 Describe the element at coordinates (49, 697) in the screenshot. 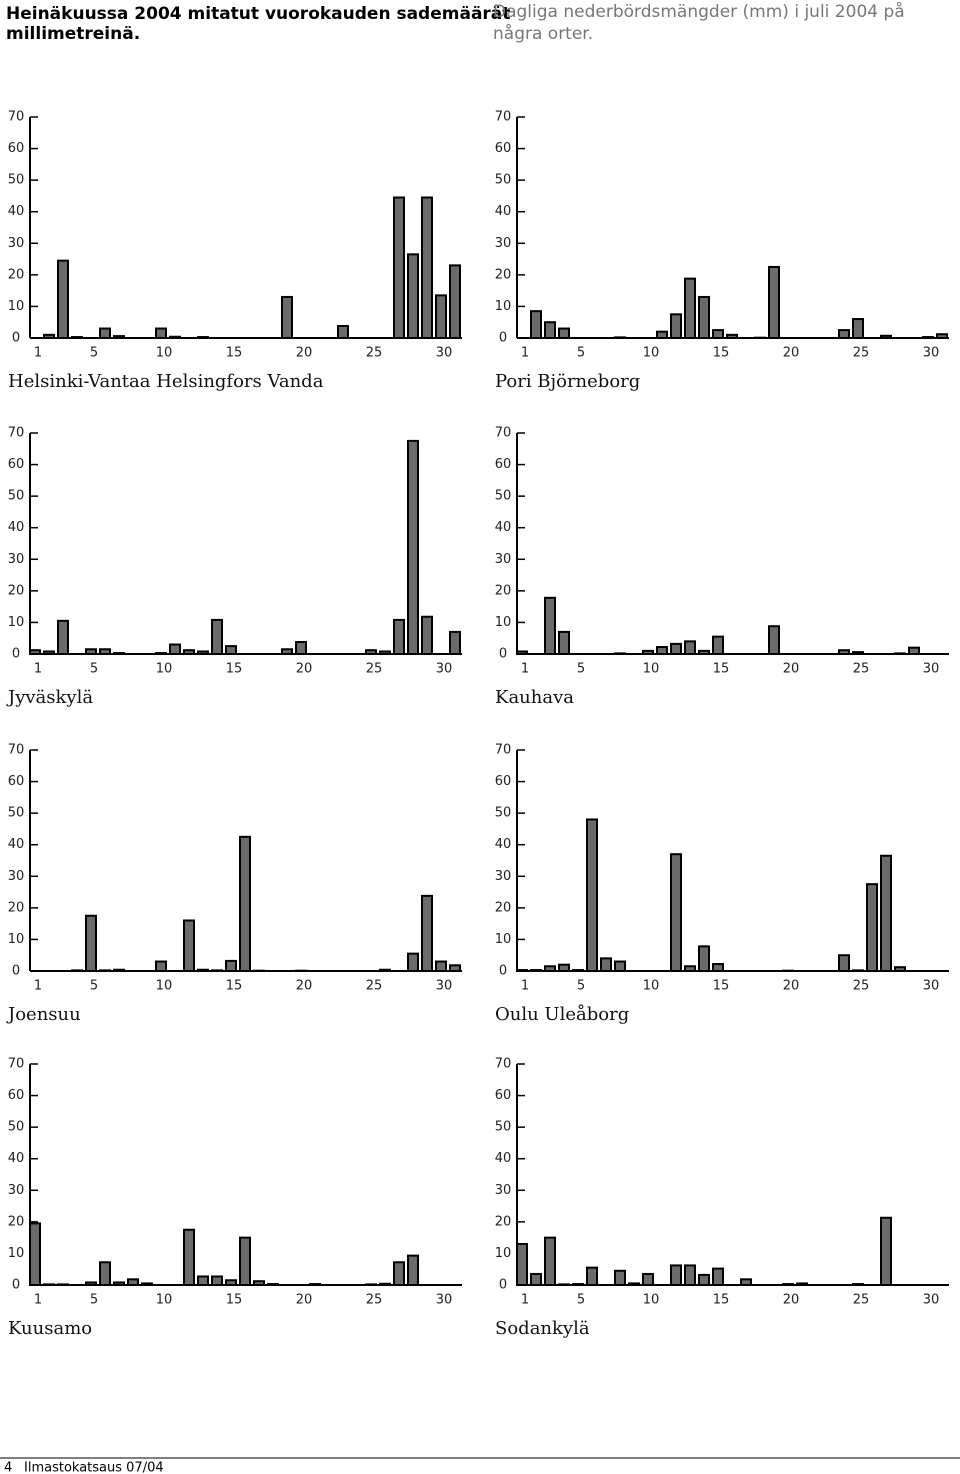

I see `chart-title: Jyväskylä` at that location.